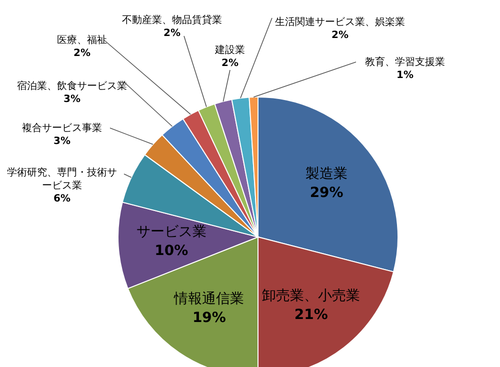  Describe the element at coordinates (405, 75) in the screenshot. I see `data-label: 1%` at that location.